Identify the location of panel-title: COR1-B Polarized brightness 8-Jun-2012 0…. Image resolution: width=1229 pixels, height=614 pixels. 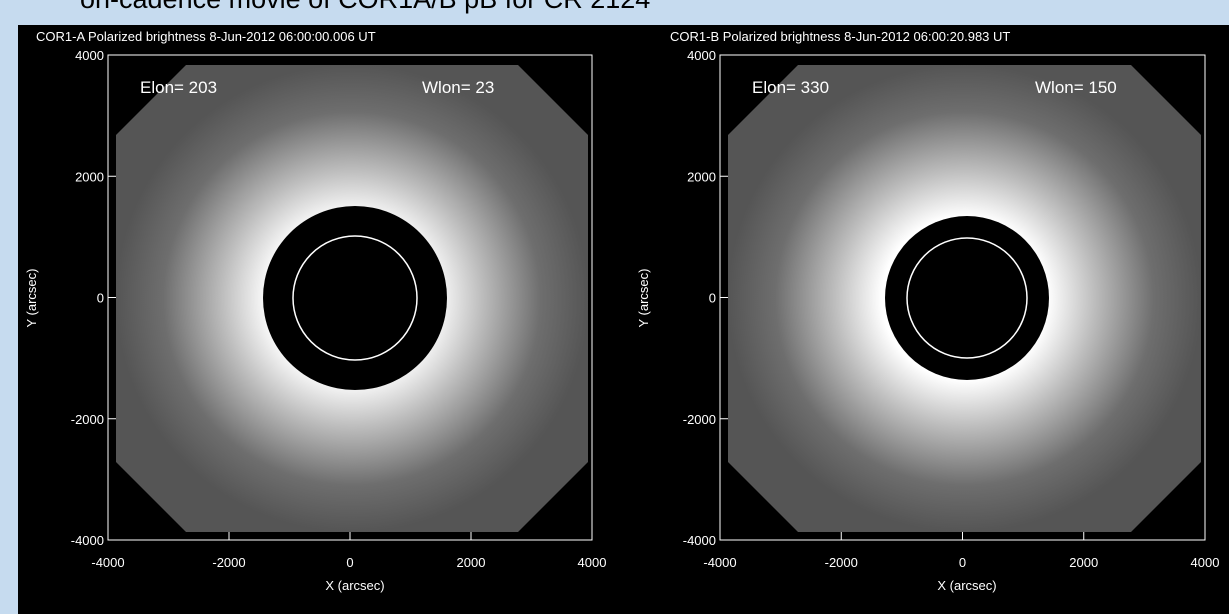
(840, 36).